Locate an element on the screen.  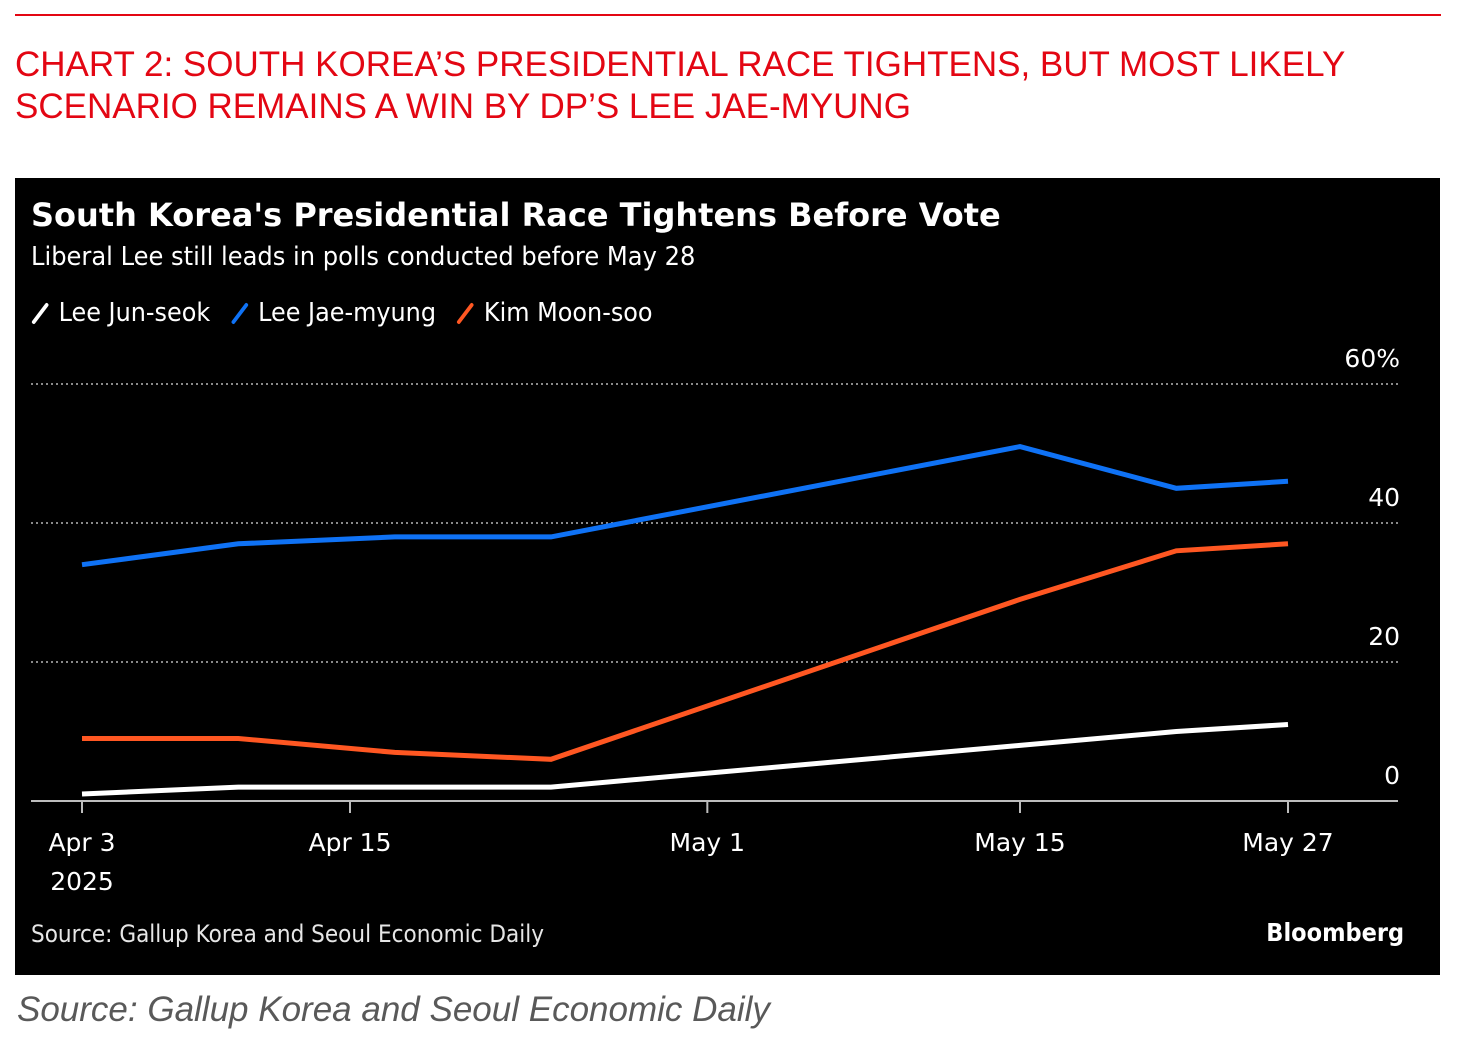
legend-label: Lee Jun-seok is located at coordinates (134, 313).